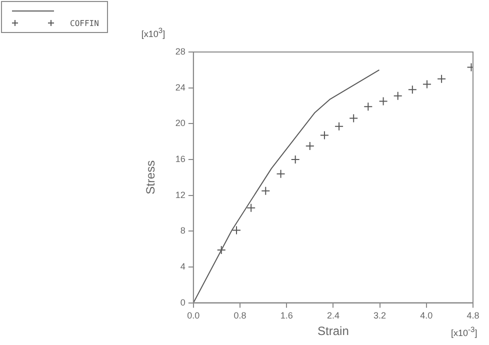 The height and width of the screenshot is (345, 489). Describe the element at coordinates (473, 315) in the screenshot. I see `x-tick-label: 4.8` at that location.